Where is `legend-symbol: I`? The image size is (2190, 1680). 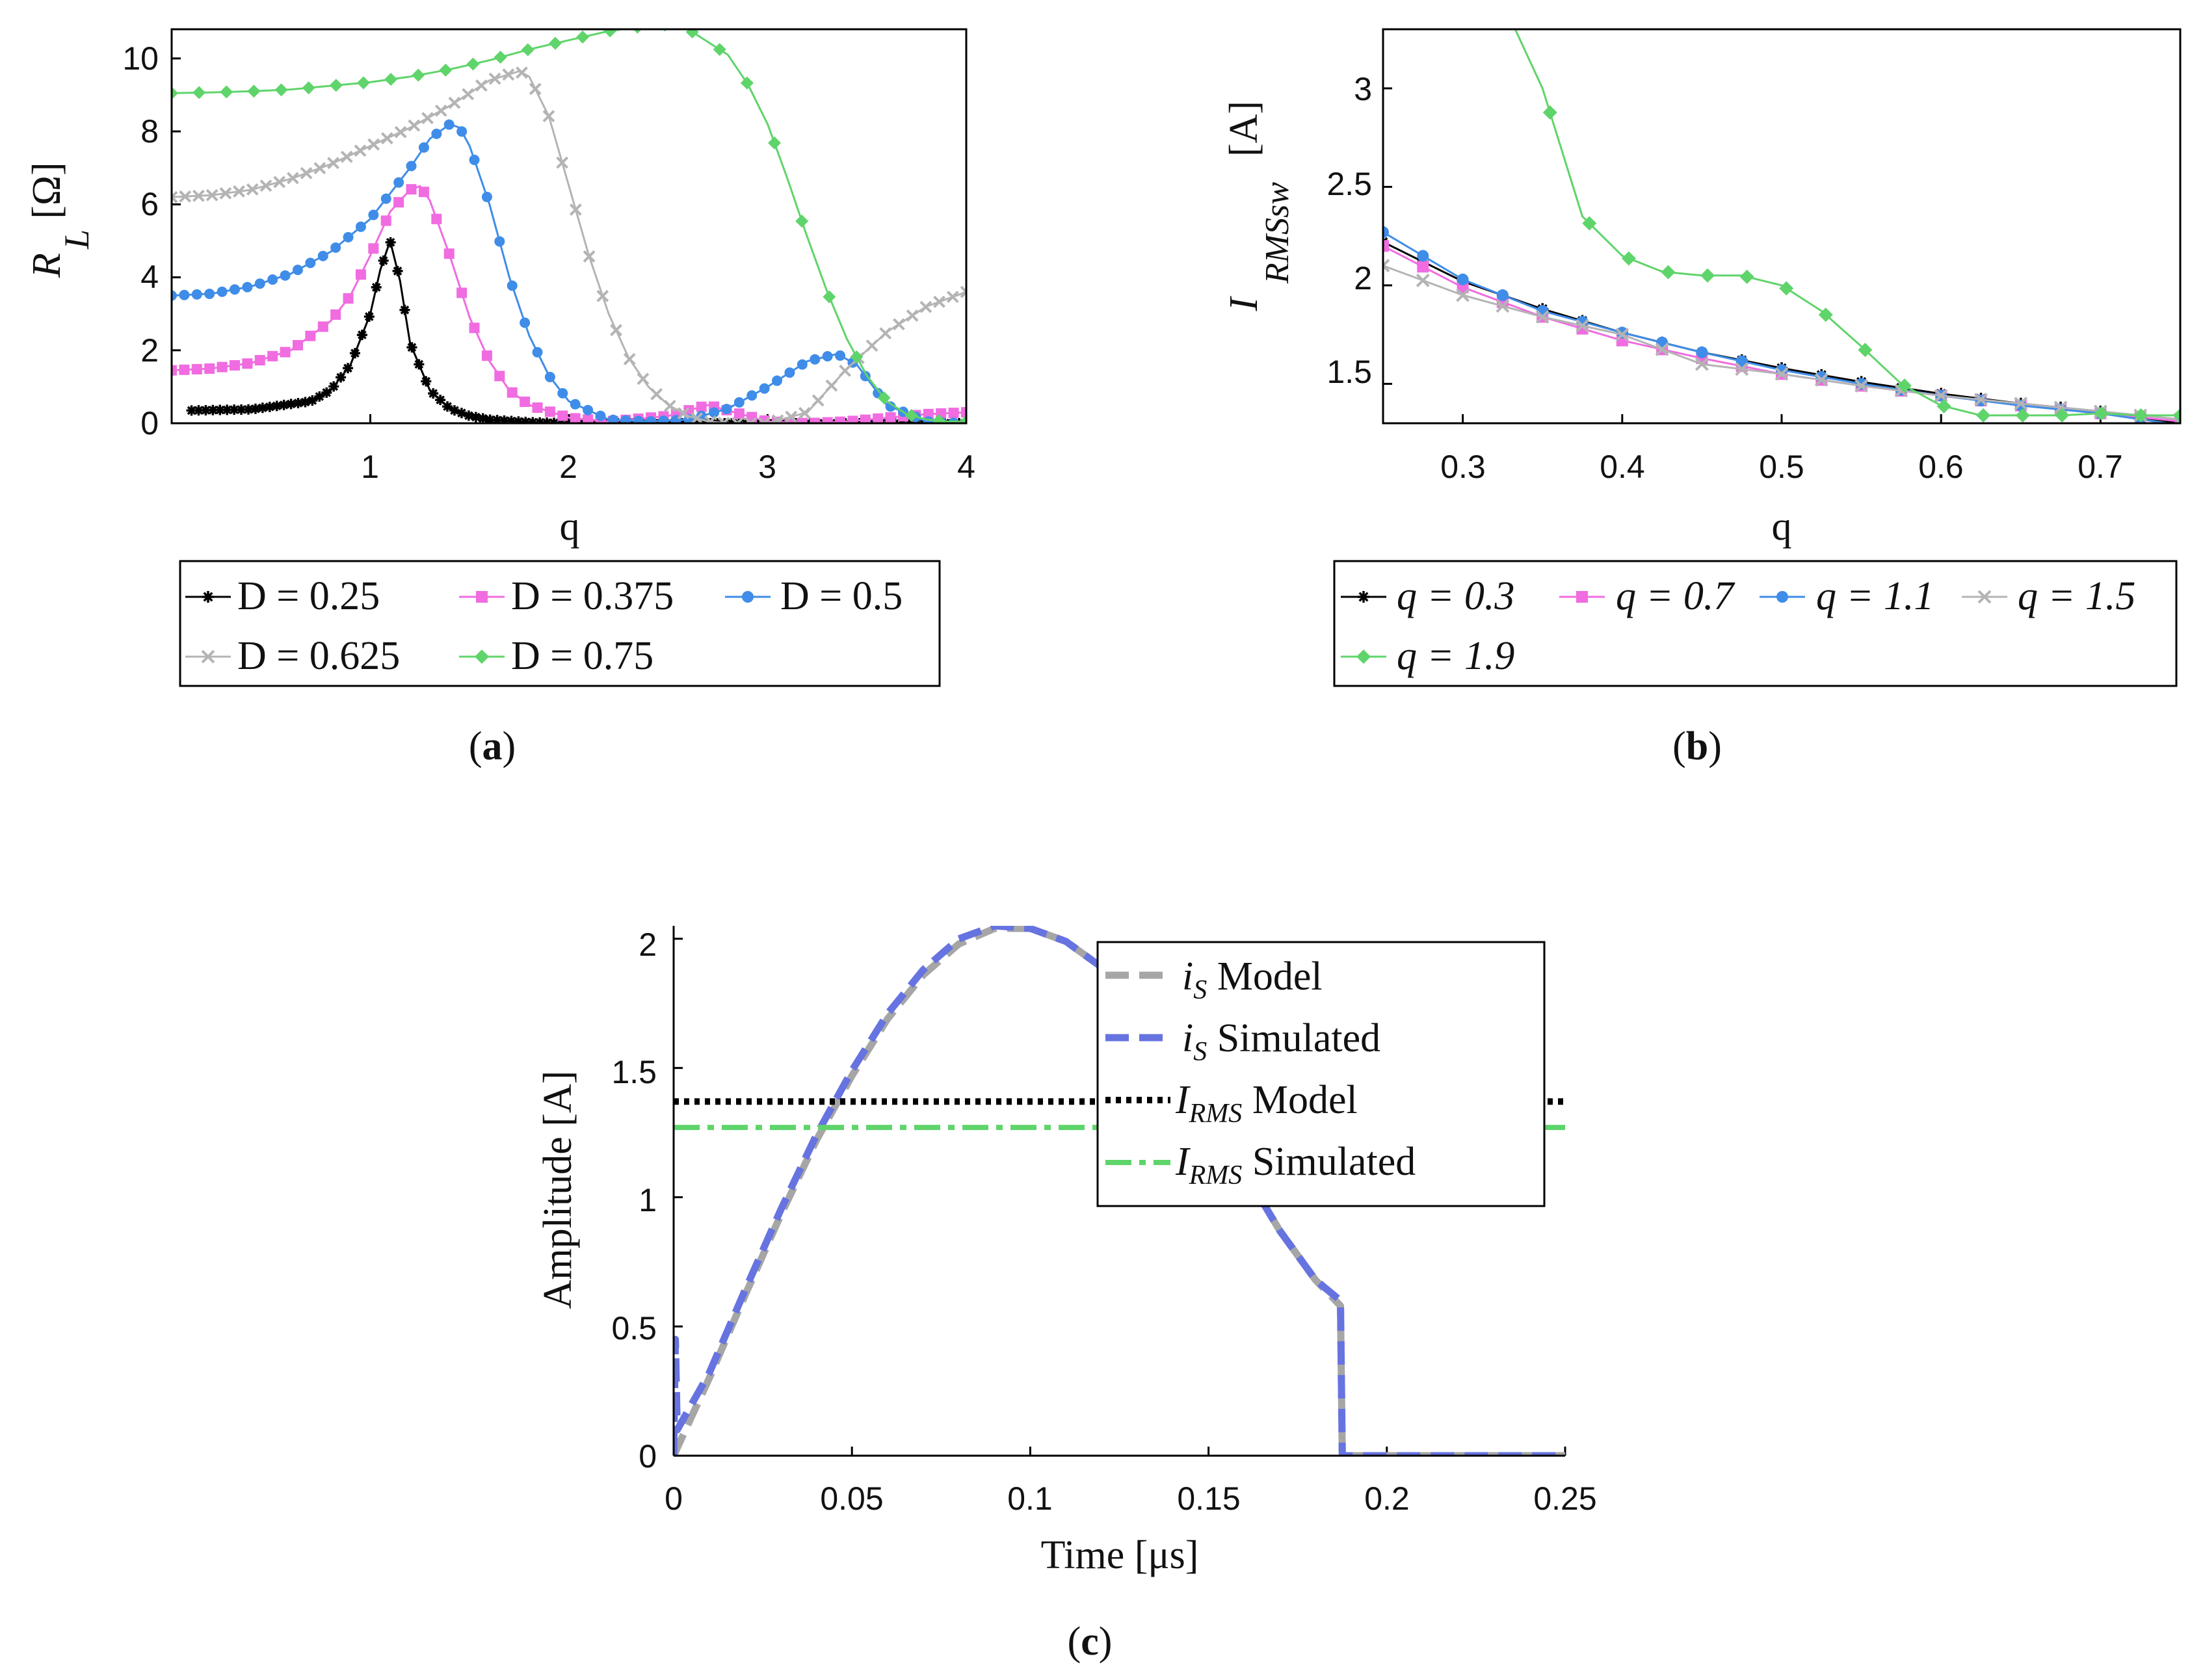
legend-symbol: I is located at coordinates (1183, 1100).